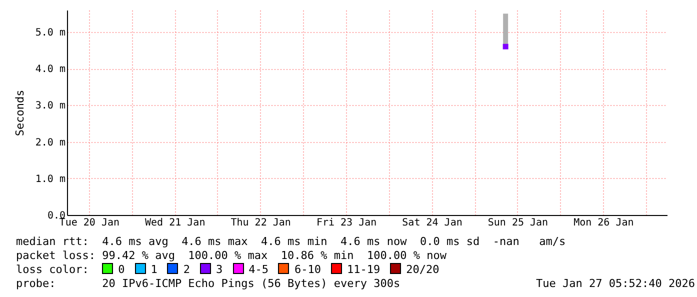 The height and width of the screenshot is (297, 697). What do you see at coordinates (615, 283) in the screenshot?
I see `text: Tue Jan 27 05:52:40 2026` at bounding box center [615, 283].